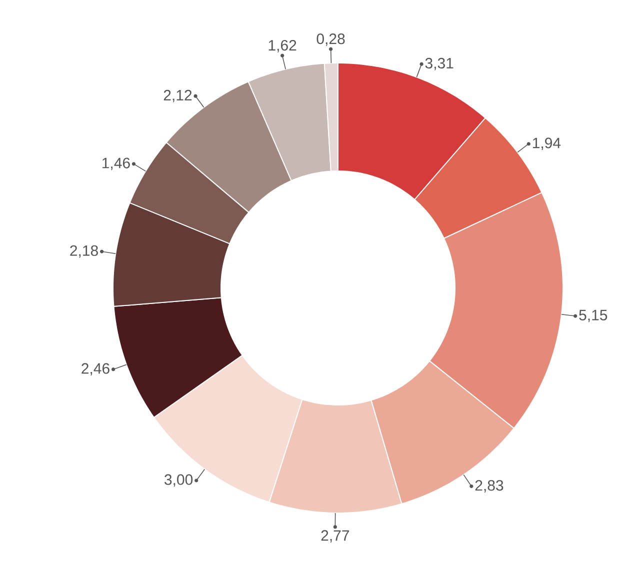 The image size is (643, 565). What do you see at coordinates (547, 144) in the screenshot?
I see `data-label: 1,94` at bounding box center [547, 144].